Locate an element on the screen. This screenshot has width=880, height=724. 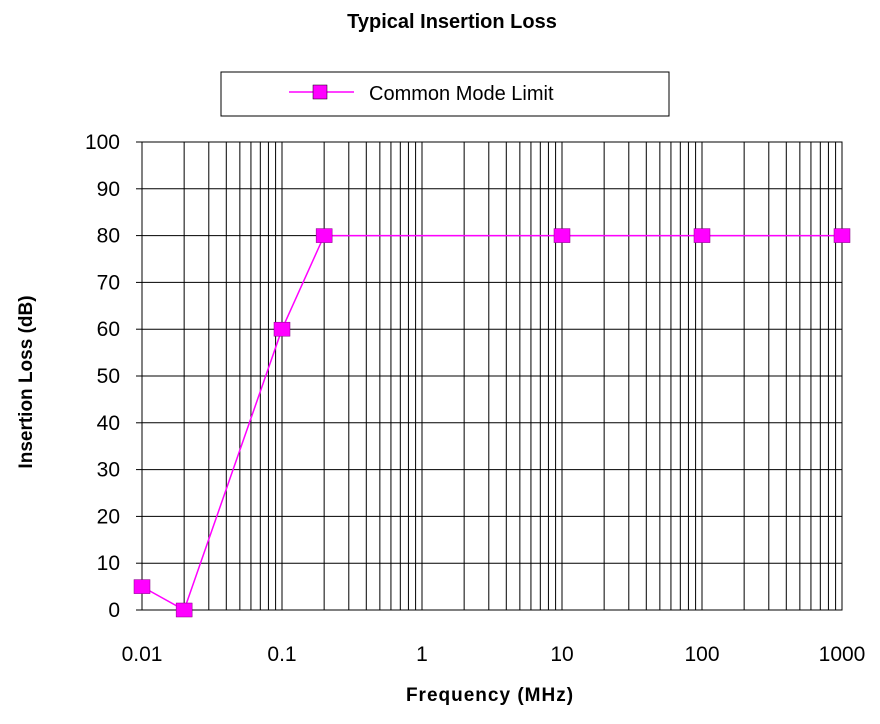
x-tick-label: 100 is located at coordinates (701, 654).